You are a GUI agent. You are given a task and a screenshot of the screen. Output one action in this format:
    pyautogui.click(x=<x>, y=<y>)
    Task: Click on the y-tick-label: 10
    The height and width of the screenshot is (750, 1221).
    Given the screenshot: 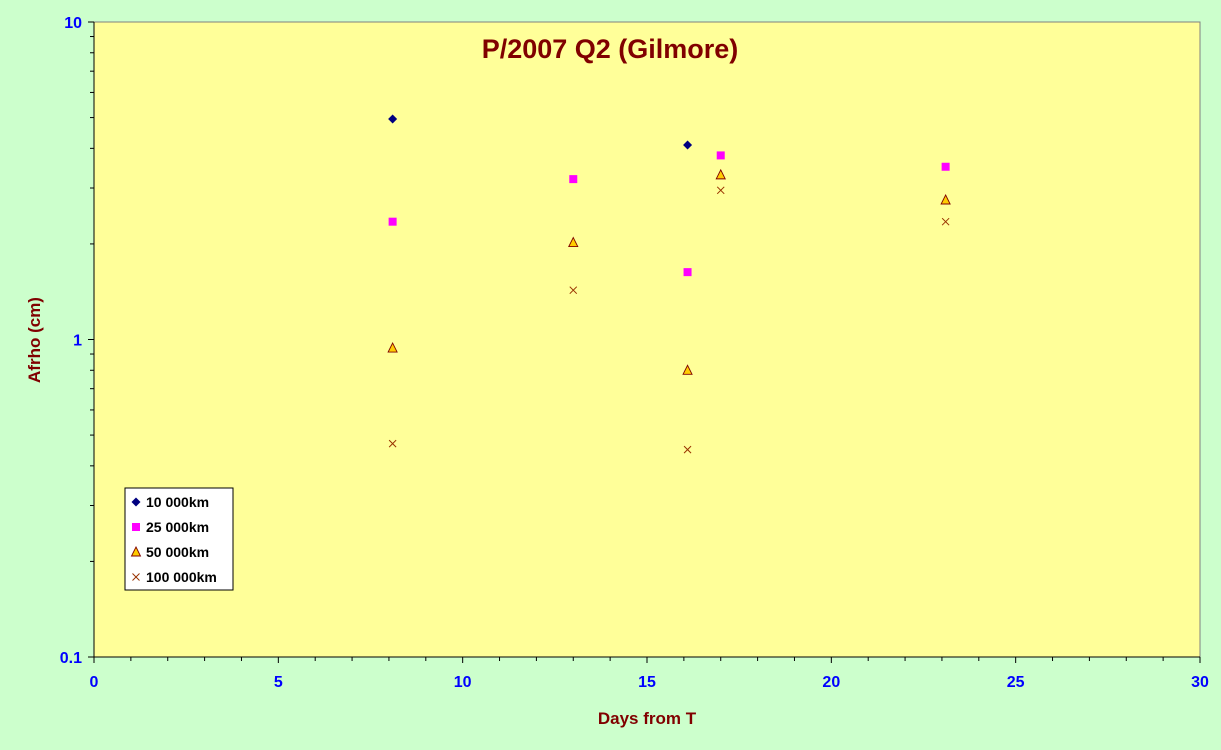 What is the action you would take?
    pyautogui.click(x=73, y=23)
    